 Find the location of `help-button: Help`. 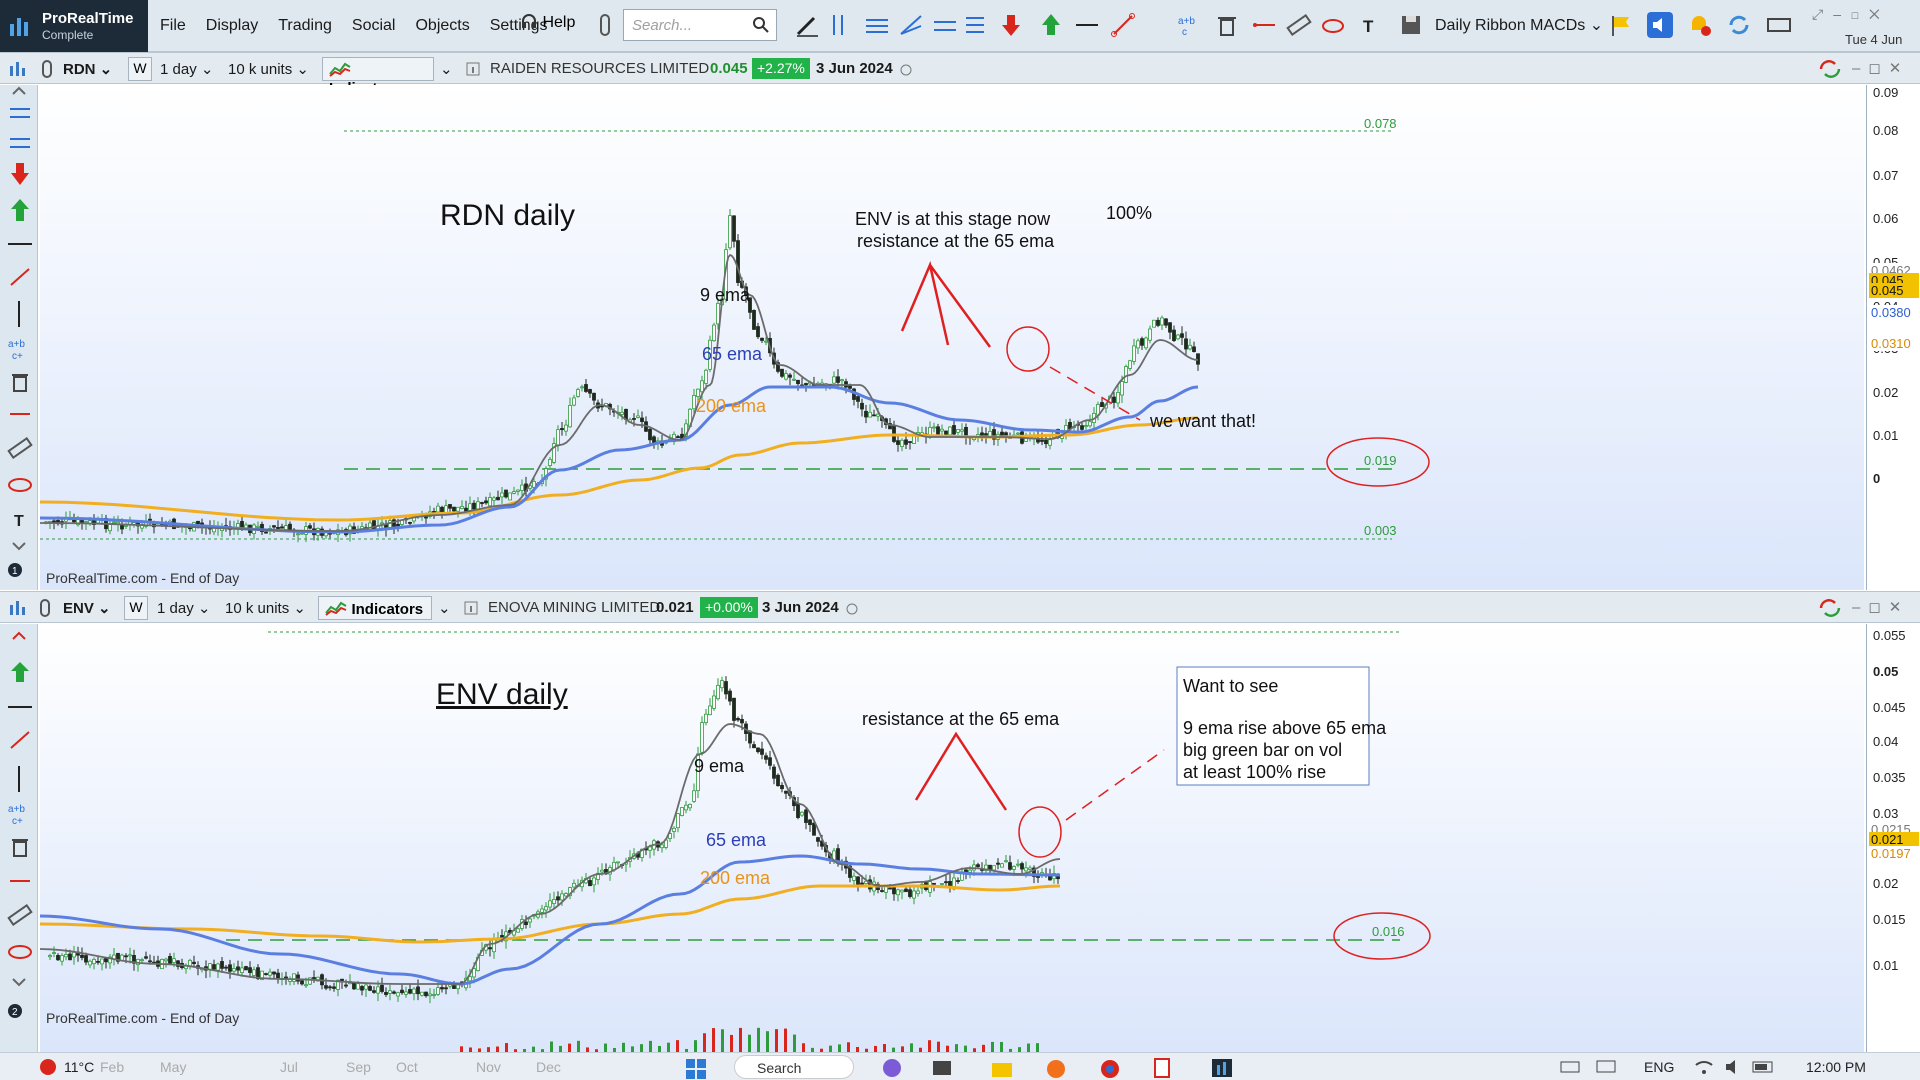

help-button: Help is located at coordinates (547, 22).